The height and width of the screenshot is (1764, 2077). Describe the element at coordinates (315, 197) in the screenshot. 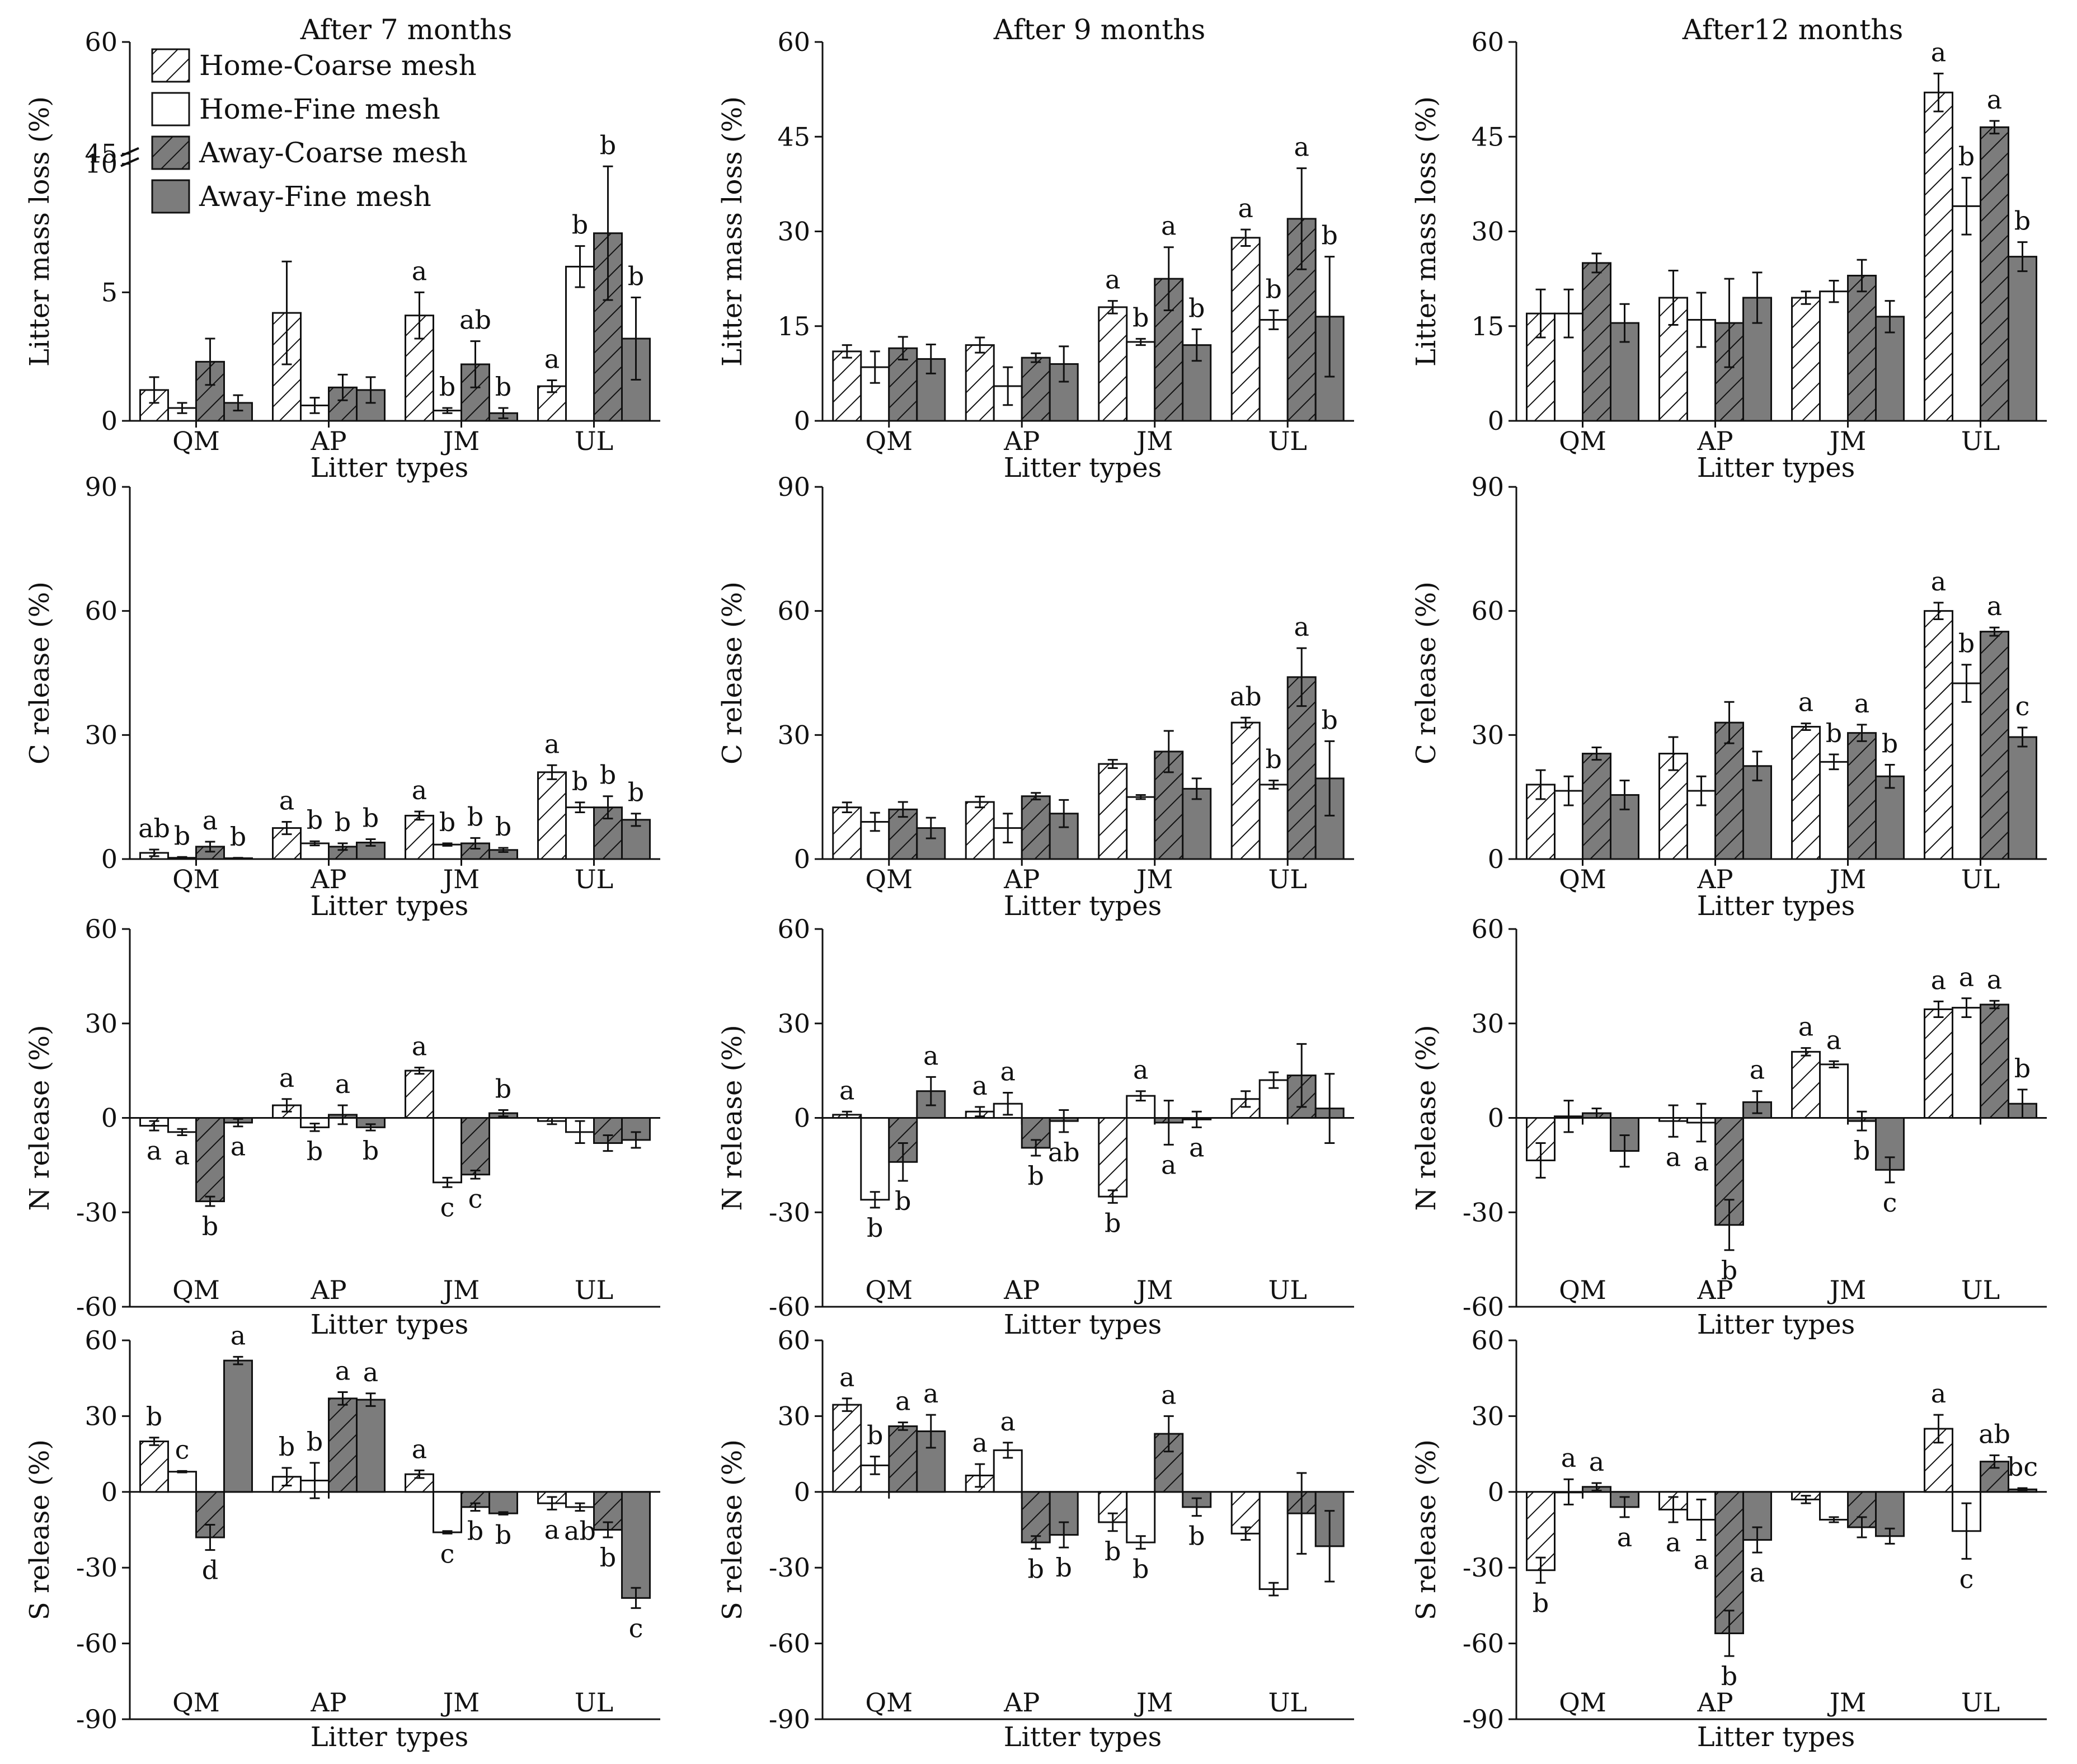

I see `legend-label-4: Away-Fine mesh` at that location.